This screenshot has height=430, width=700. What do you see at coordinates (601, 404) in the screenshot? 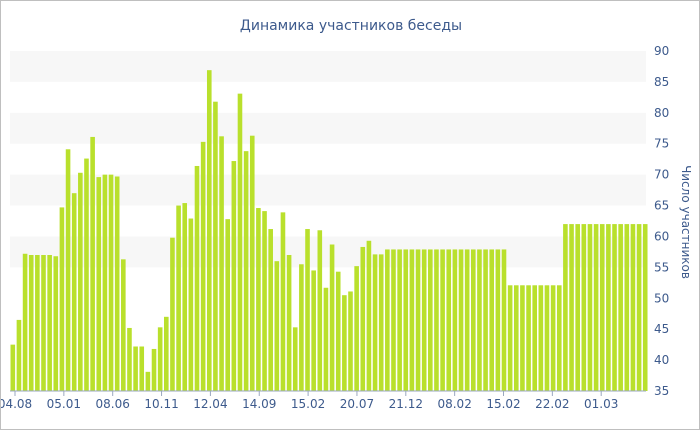
I see `x-tick-label: 01.03` at bounding box center [601, 404].